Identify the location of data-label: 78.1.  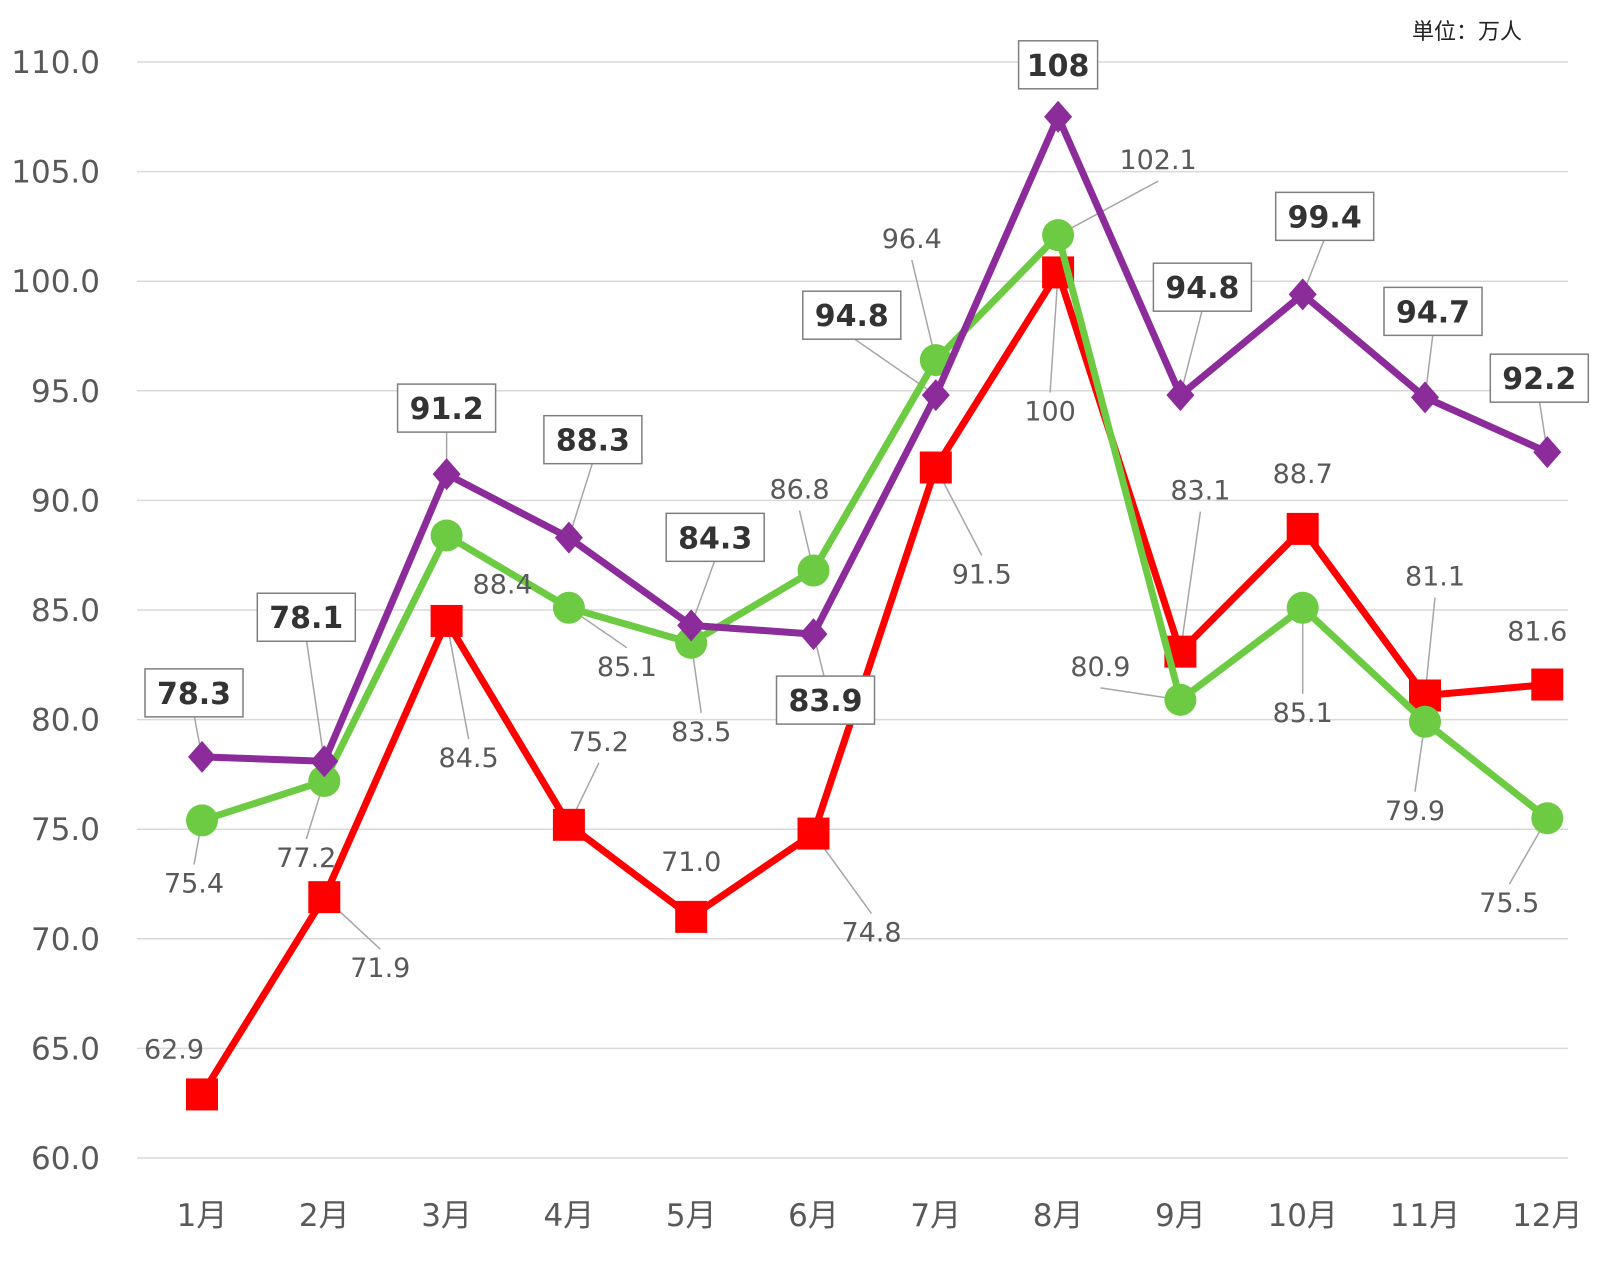
(306, 618).